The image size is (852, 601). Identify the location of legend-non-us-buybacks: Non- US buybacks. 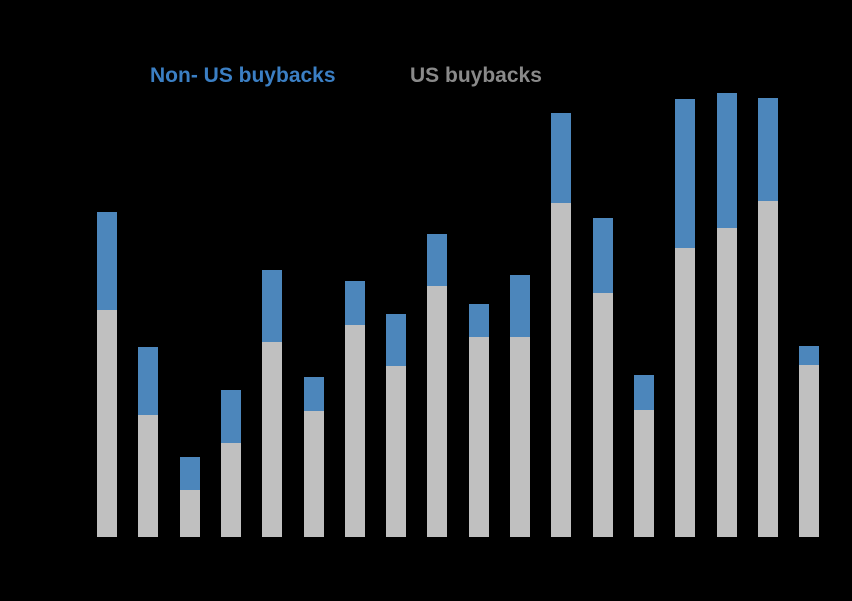
(243, 75).